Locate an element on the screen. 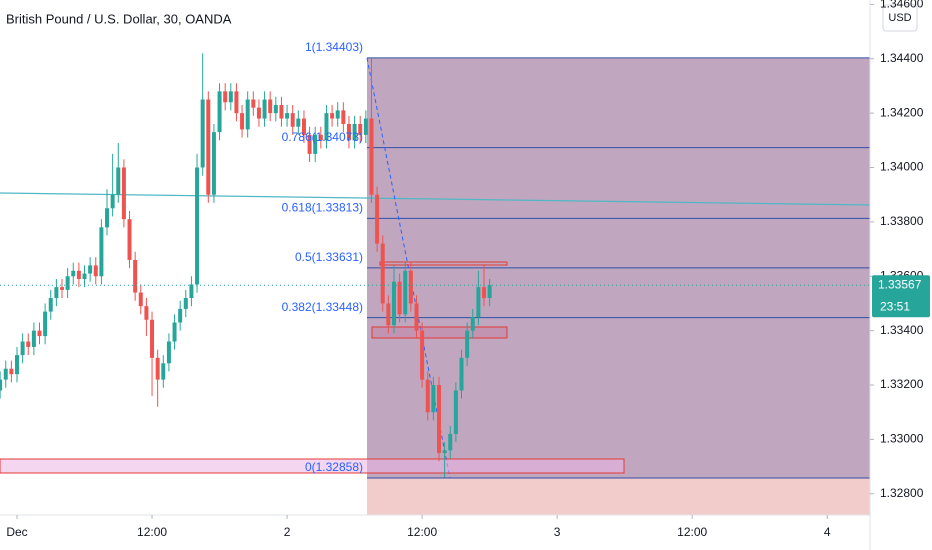 The width and height of the screenshot is (932, 550). fib-trend is located at coordinates (408, 268).